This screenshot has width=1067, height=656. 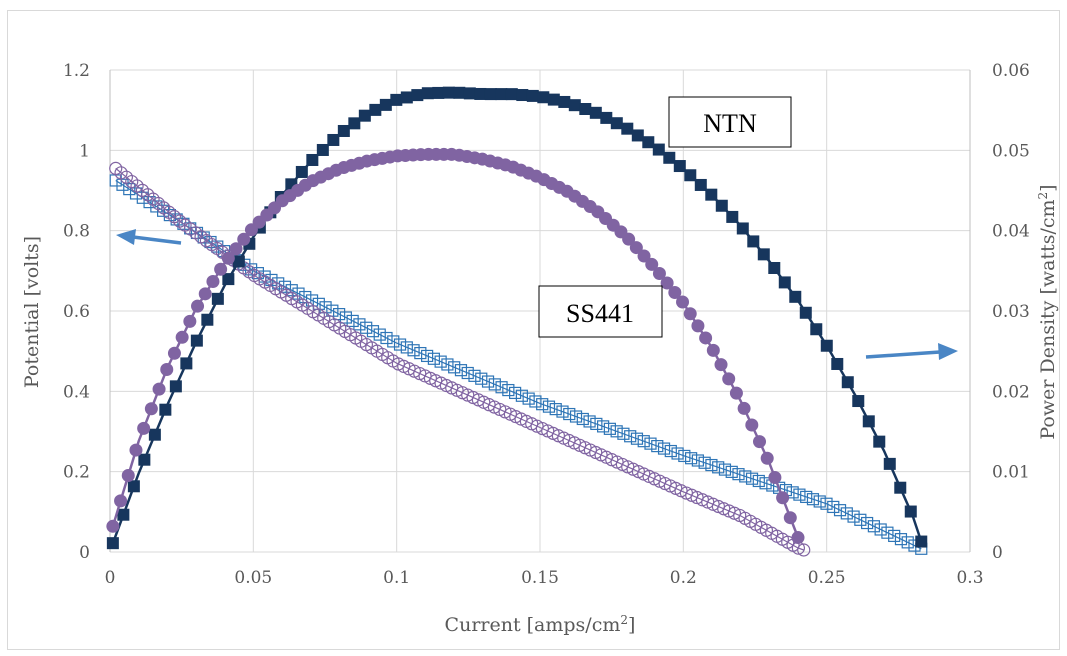 I want to click on y-right-tick-label: 0.03, so click(x=1011, y=312).